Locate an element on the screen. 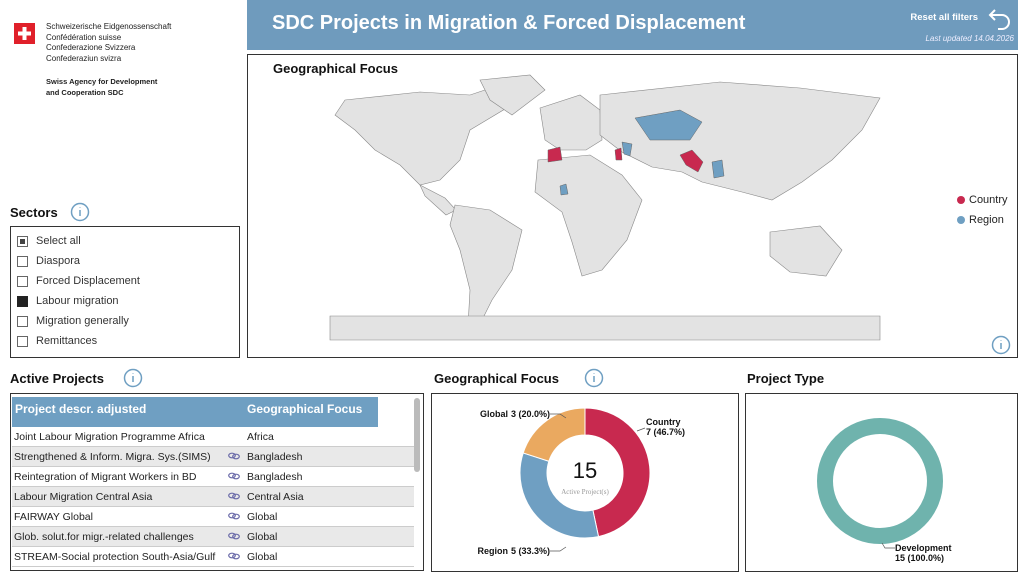 The width and height of the screenshot is (1024, 576). reset-icon is located at coordinates (999, 19).